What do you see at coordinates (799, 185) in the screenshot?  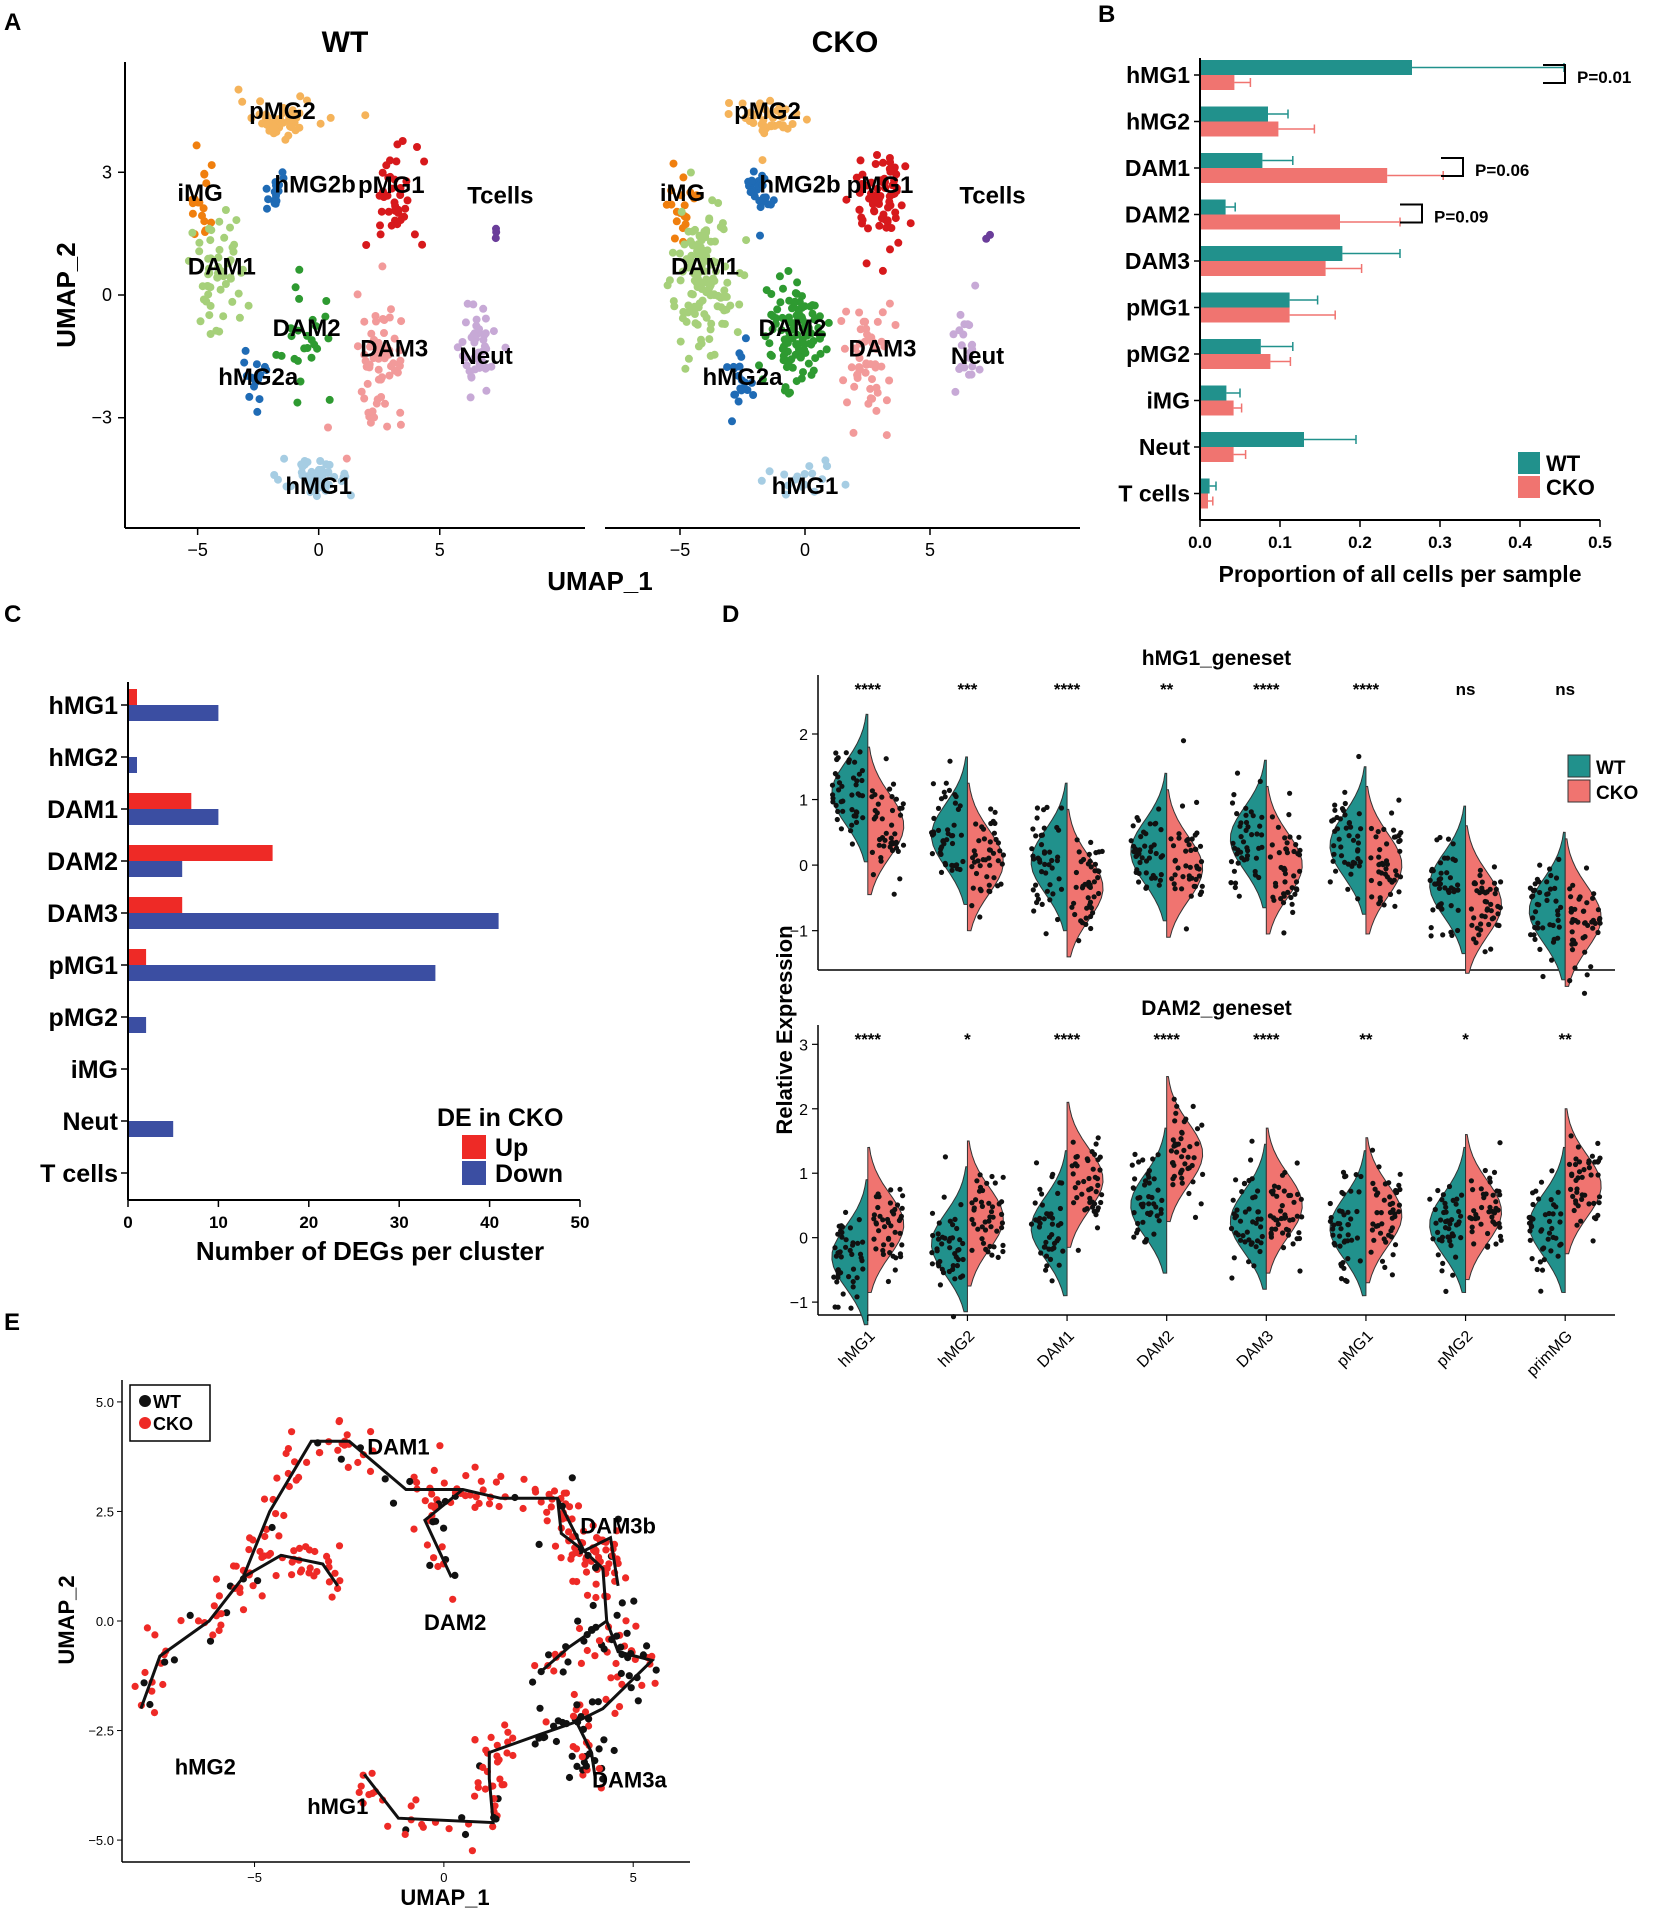 I see `cluster-label-hMG2b: hMG2b` at bounding box center [799, 185].